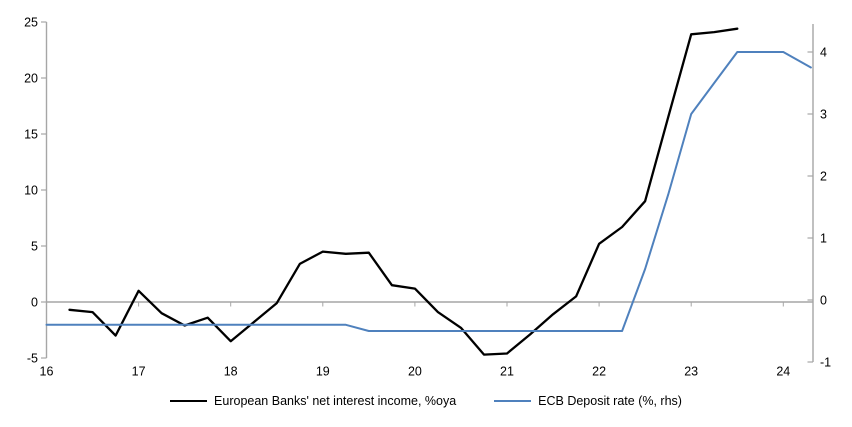 Image resolution: width=852 pixels, height=427 pixels. Describe the element at coordinates (47, 372) in the screenshot. I see `x-tick-label: 16` at that location.